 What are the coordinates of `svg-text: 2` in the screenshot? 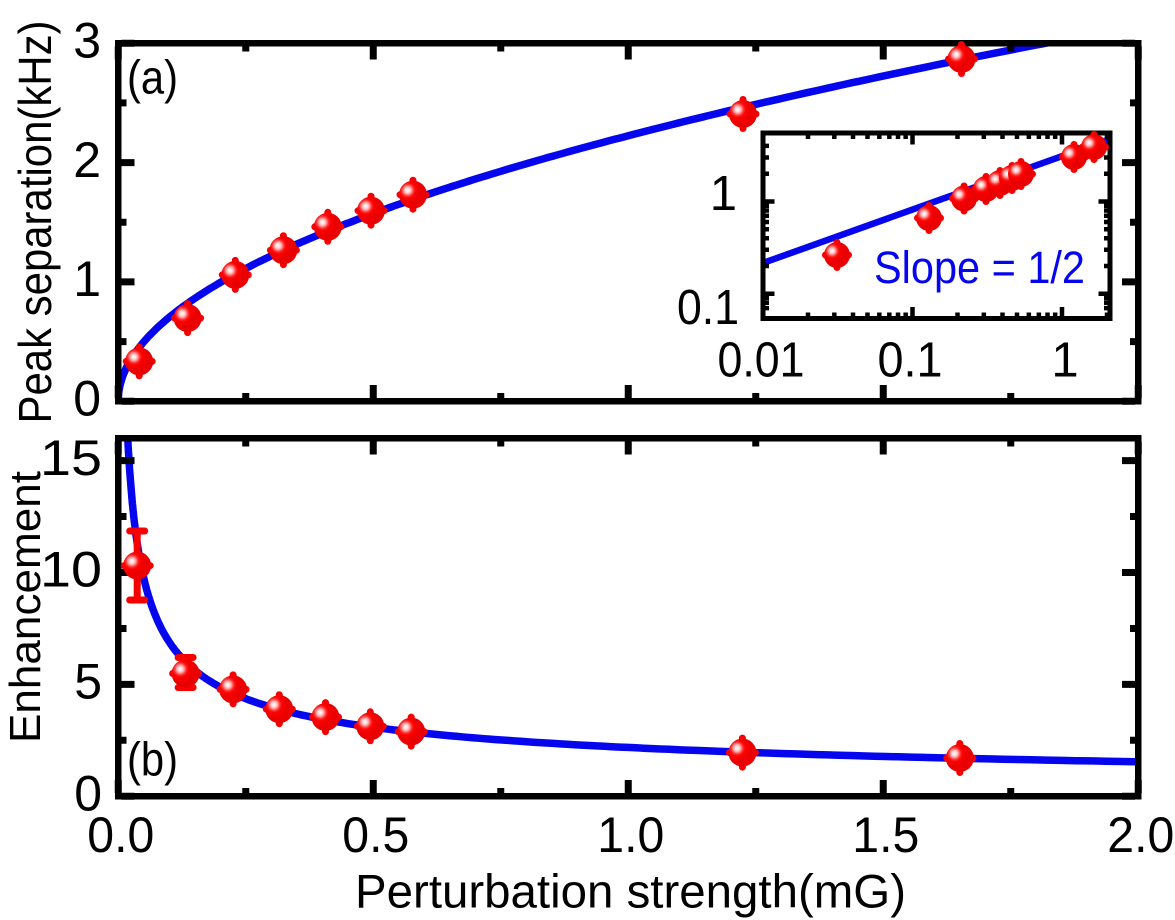 It's located at (87, 160).